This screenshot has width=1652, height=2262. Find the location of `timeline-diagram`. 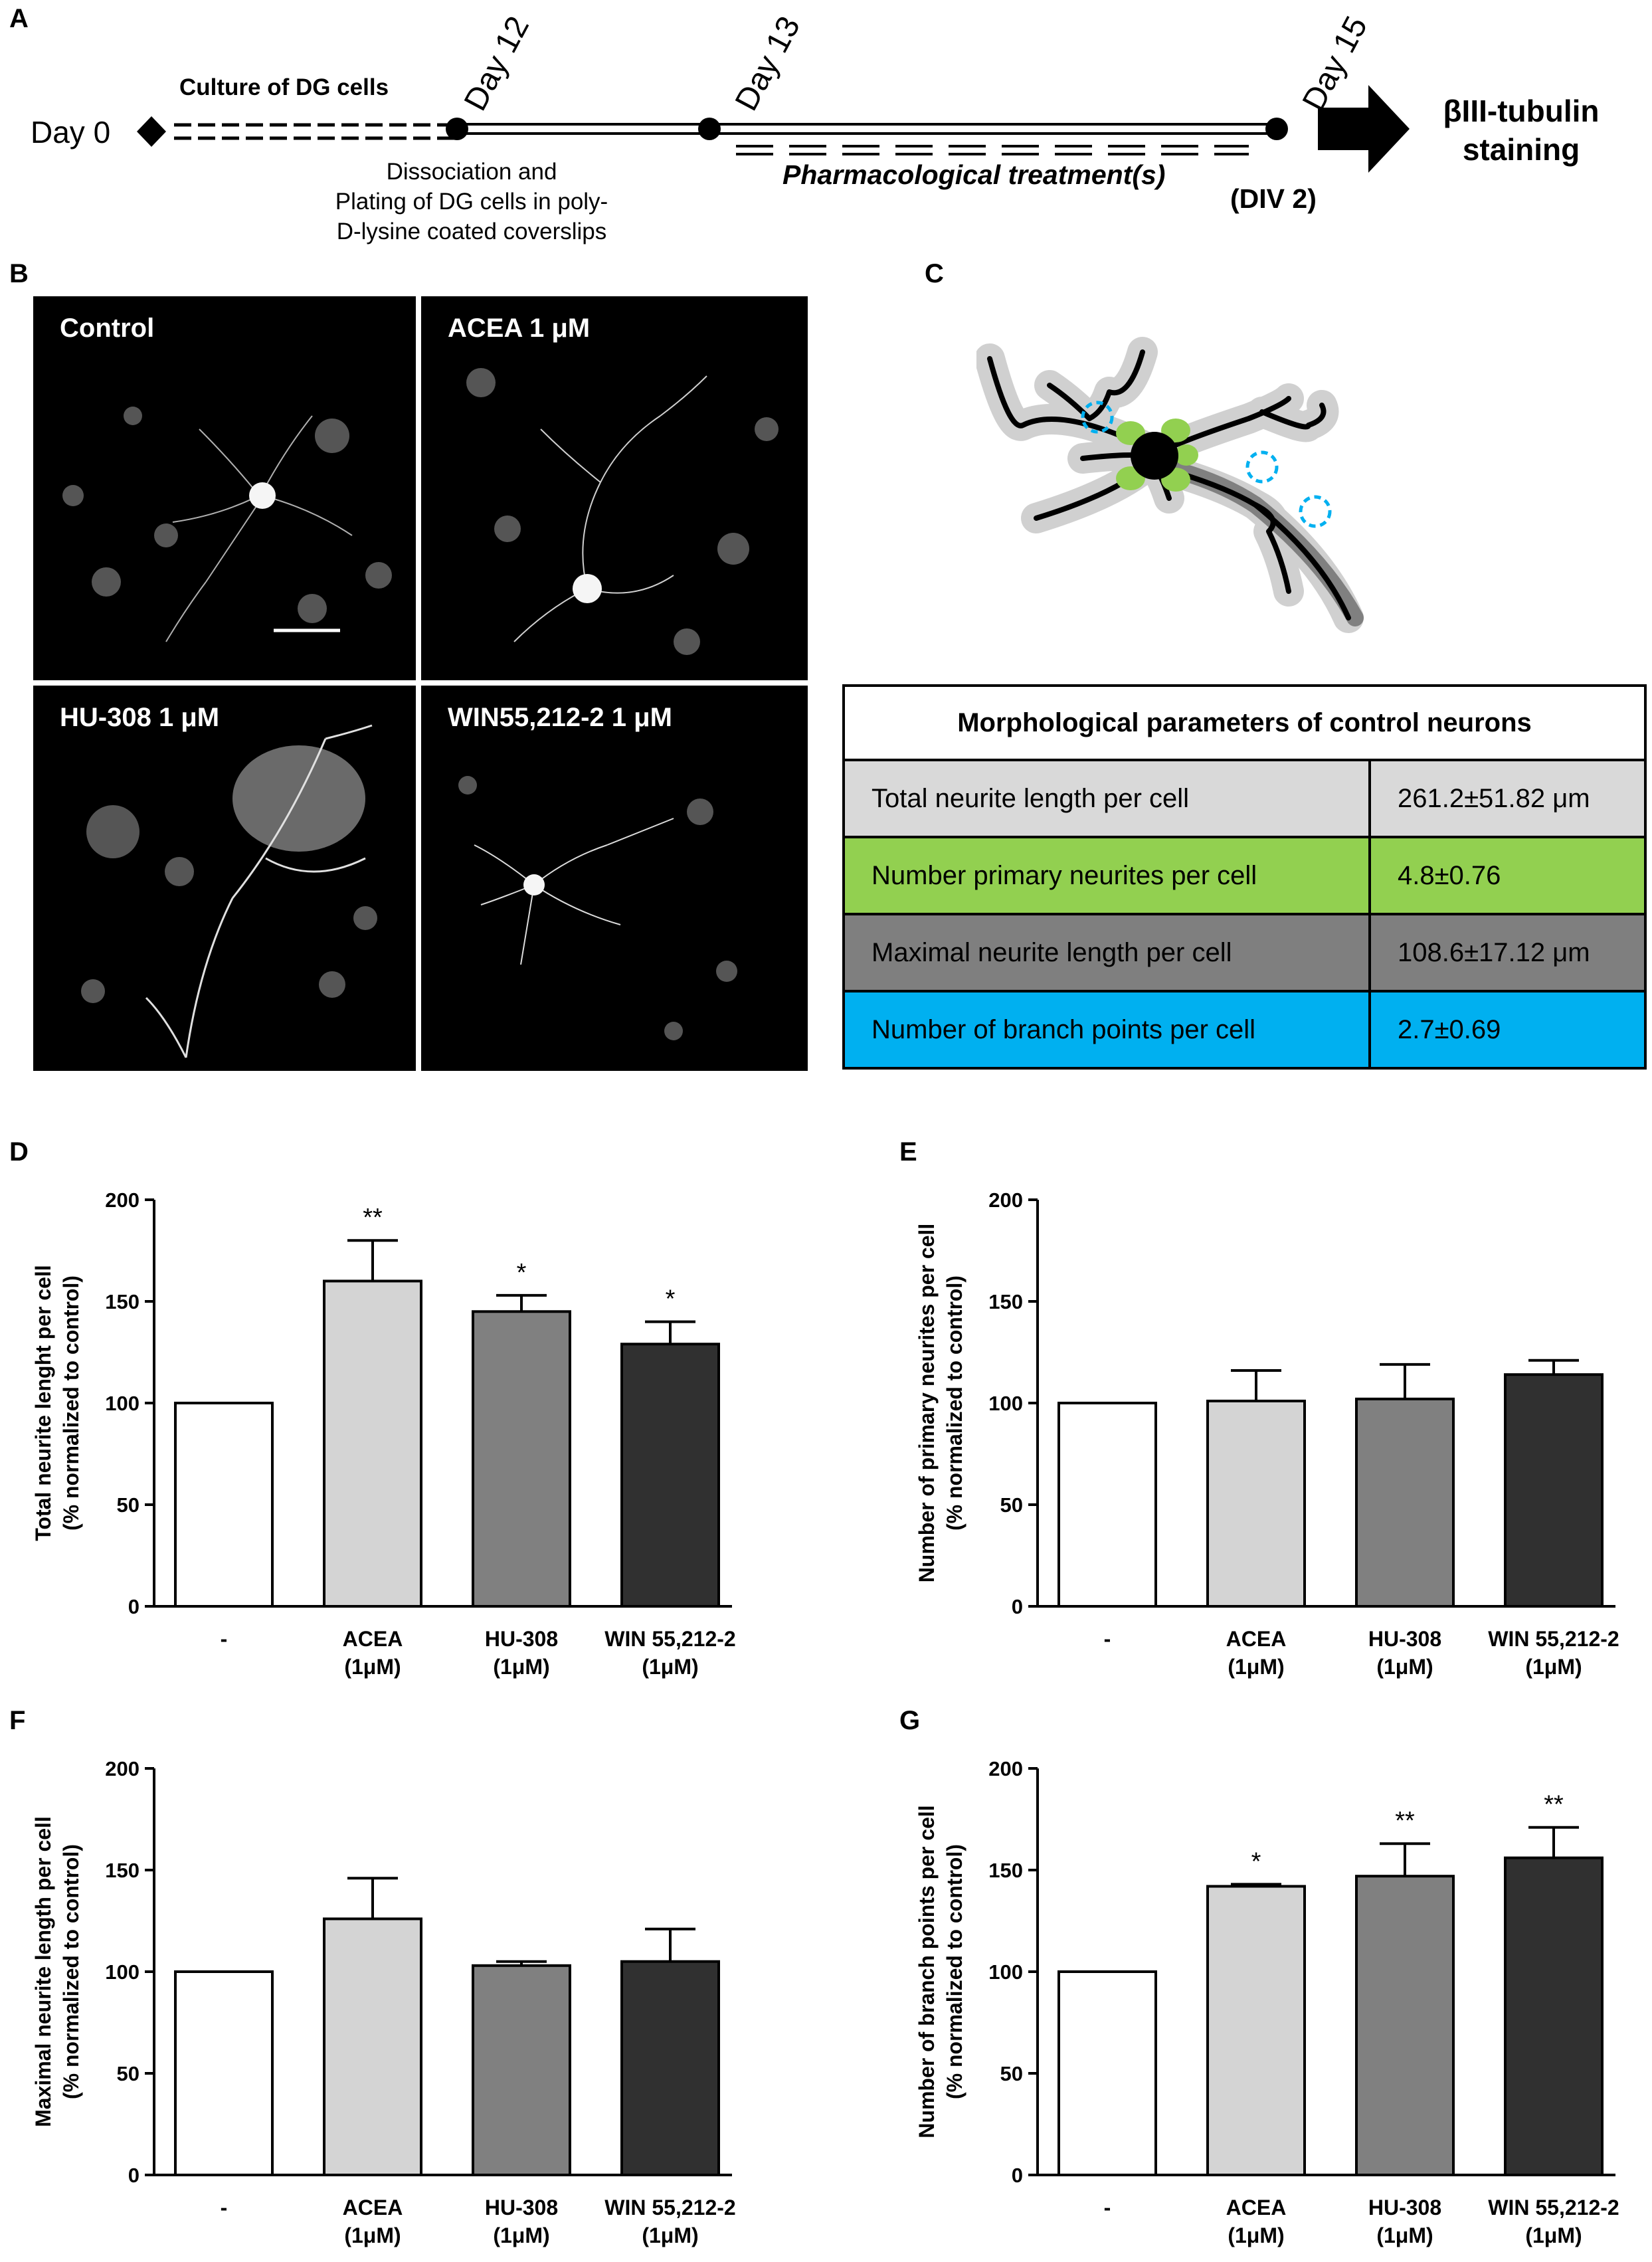

timeline-diagram is located at coordinates (773, 129).